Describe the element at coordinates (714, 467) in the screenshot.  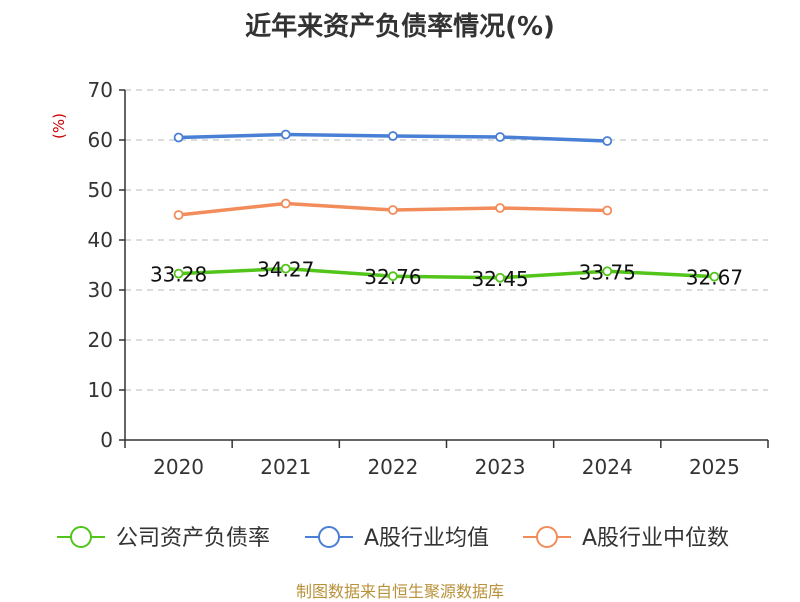
I see `x-tick-label: 2025` at that location.